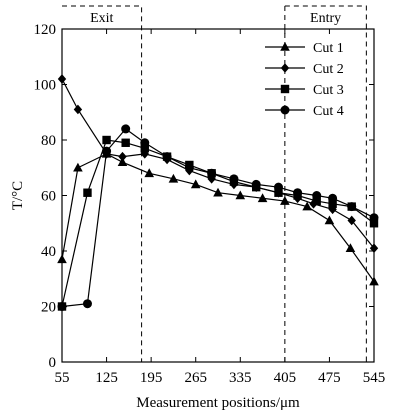 This screenshot has width=404, height=416. What do you see at coordinates (18, 195) in the screenshot?
I see `y-axis-title: T/°C` at bounding box center [18, 195].